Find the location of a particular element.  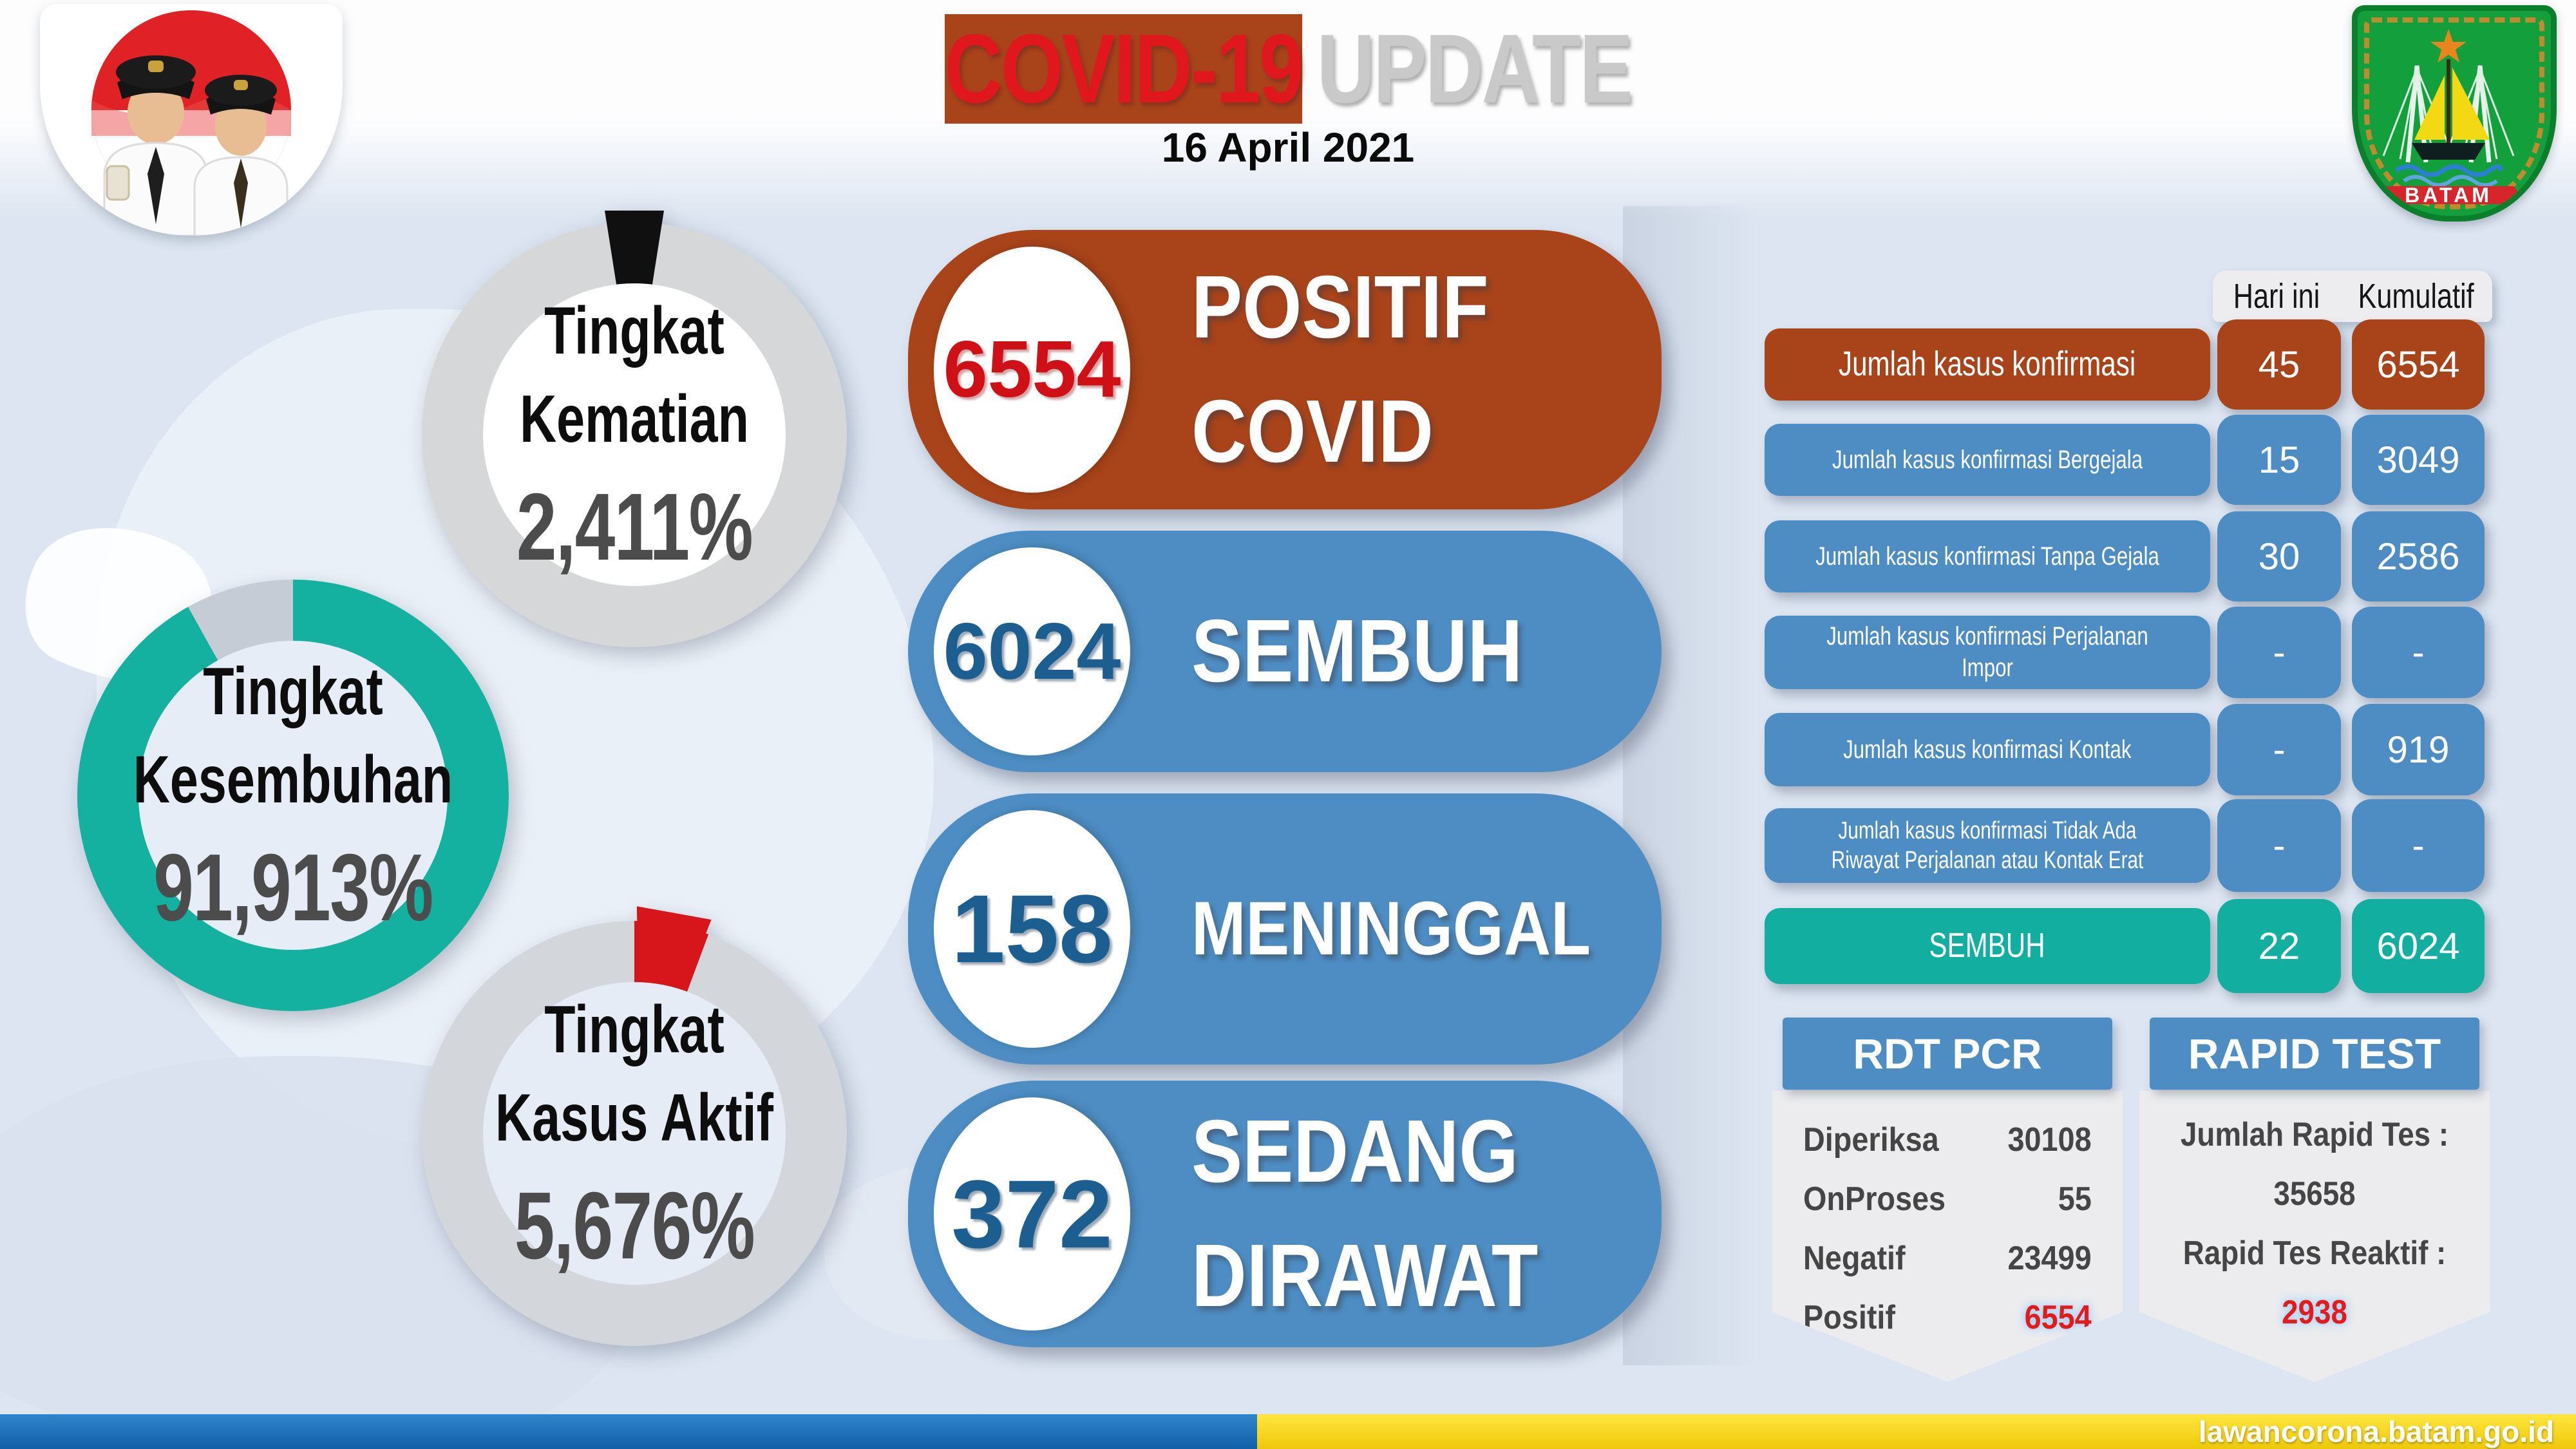

footer-bar-blue is located at coordinates (628, 1432).